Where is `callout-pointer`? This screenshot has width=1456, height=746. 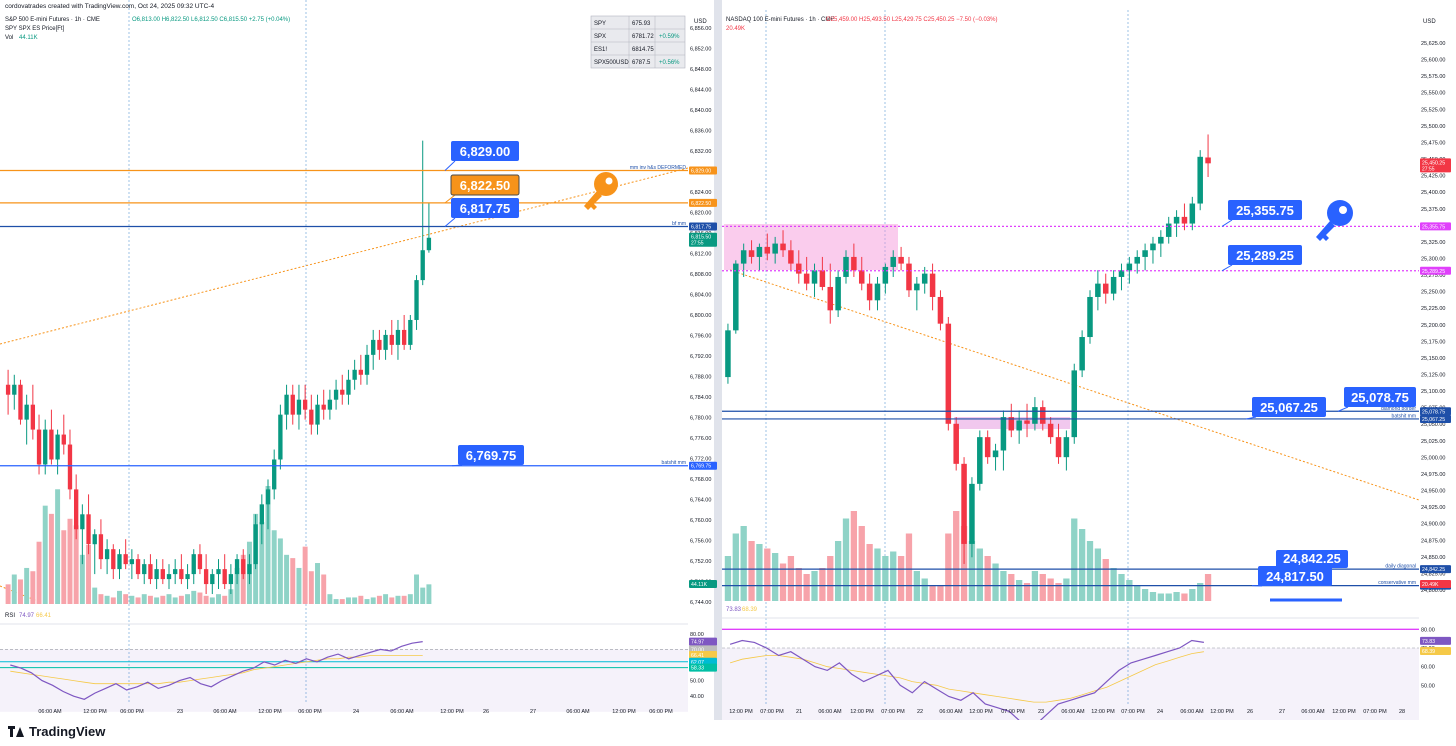 callout-pointer is located at coordinates (1343, 409).